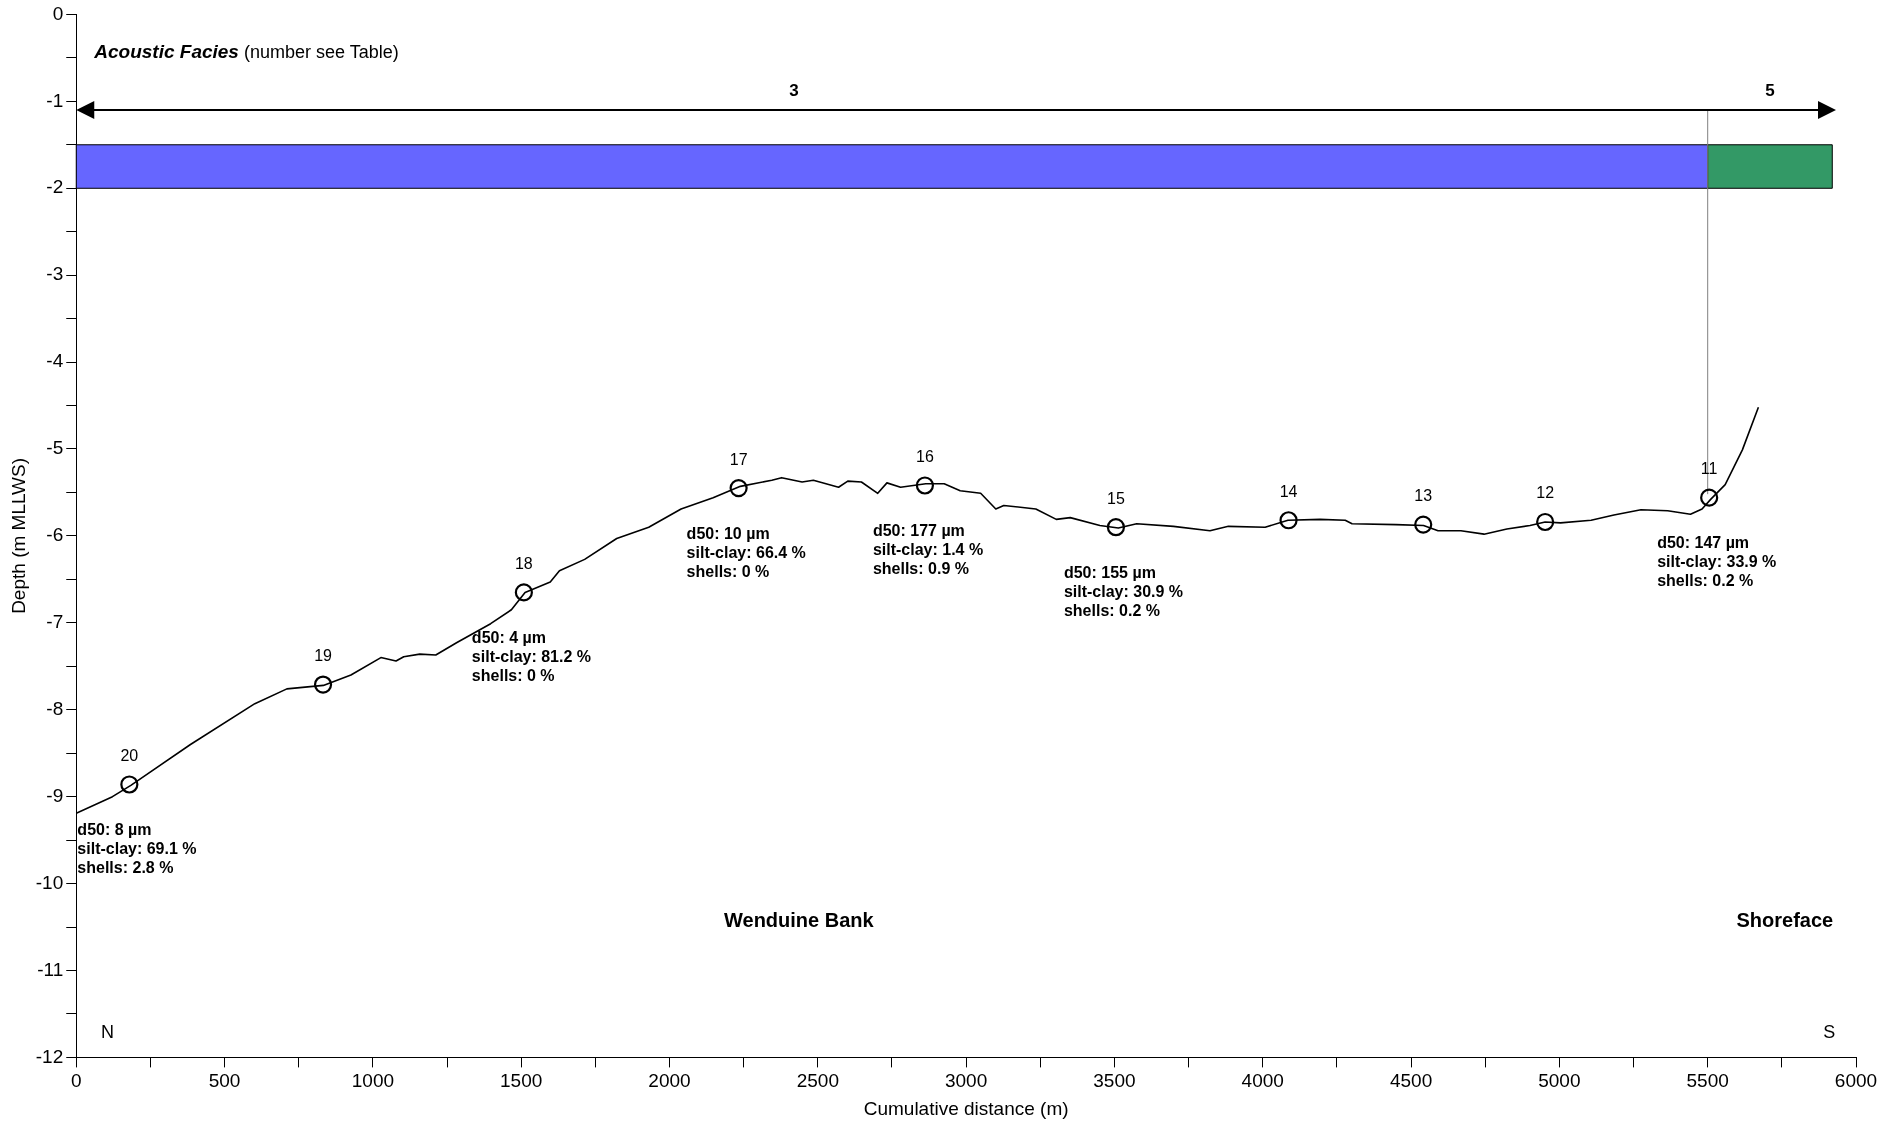  What do you see at coordinates (1707, 1081) in the screenshot?
I see `x-tick-label: 5500` at bounding box center [1707, 1081].